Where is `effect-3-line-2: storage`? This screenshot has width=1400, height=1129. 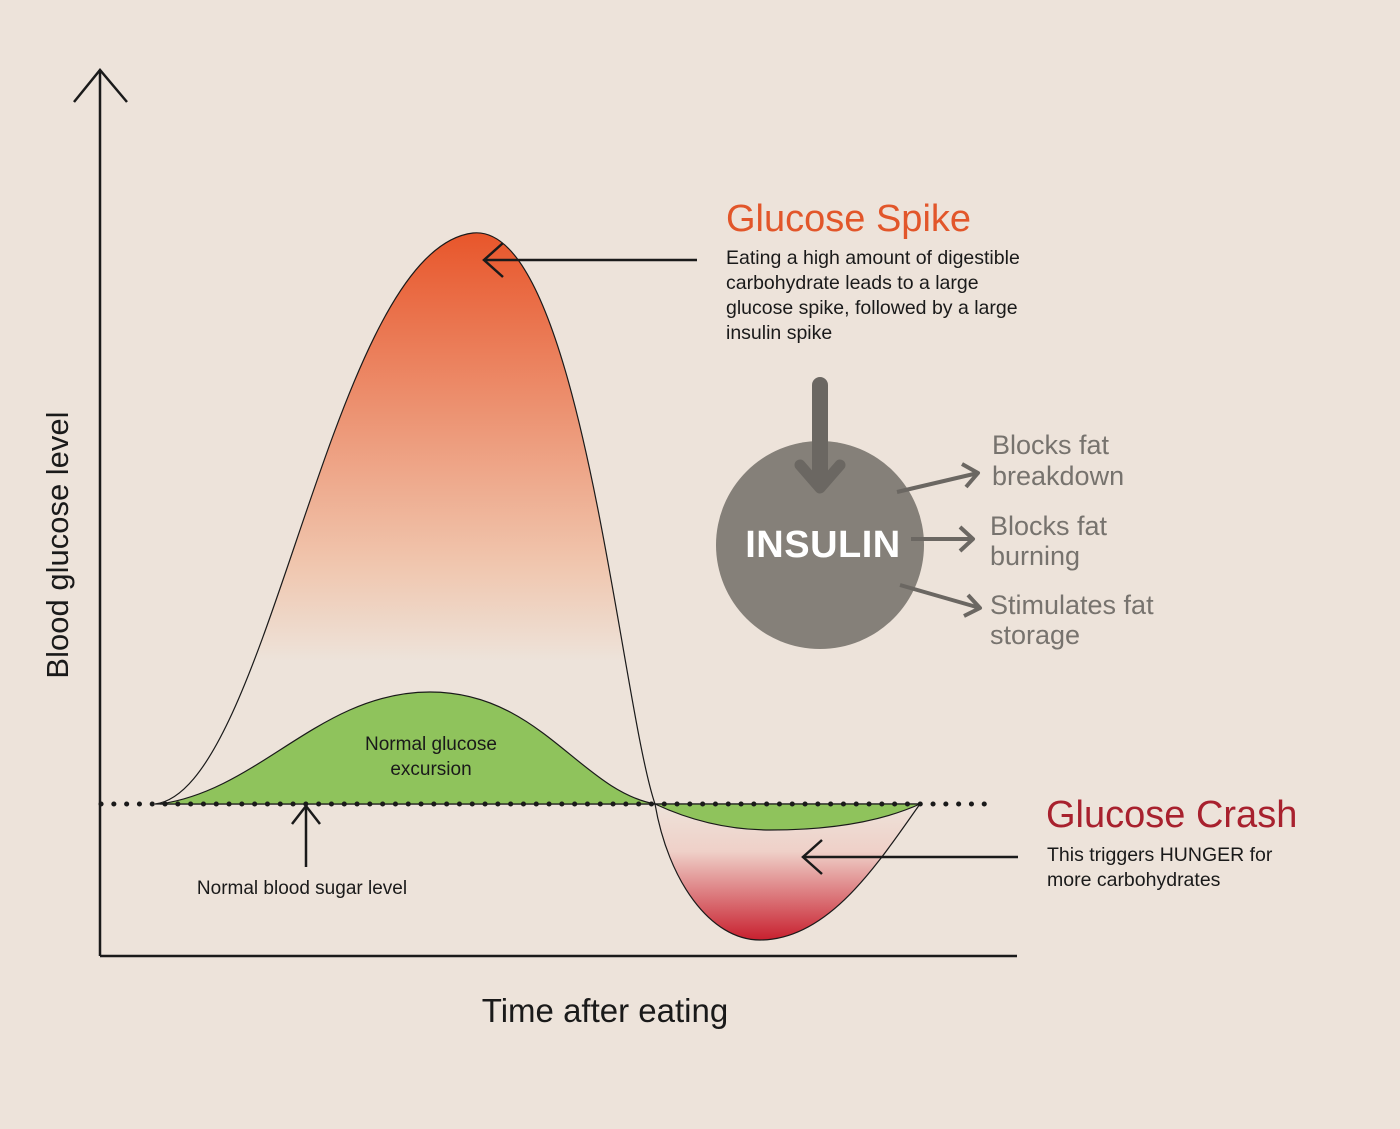 effect-3-line-2: storage is located at coordinates (1035, 635).